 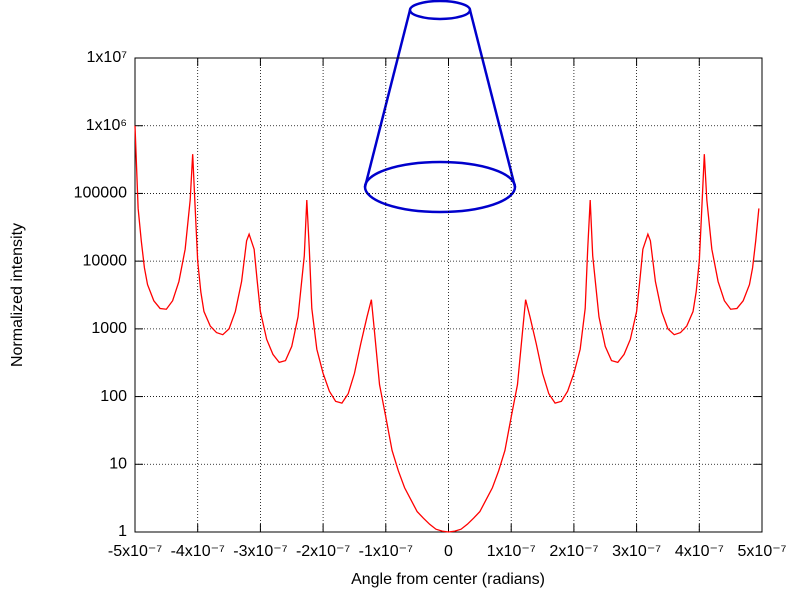 What do you see at coordinates (448, 579) in the screenshot?
I see `x-axis-label: Angle from center (radians)` at bounding box center [448, 579].